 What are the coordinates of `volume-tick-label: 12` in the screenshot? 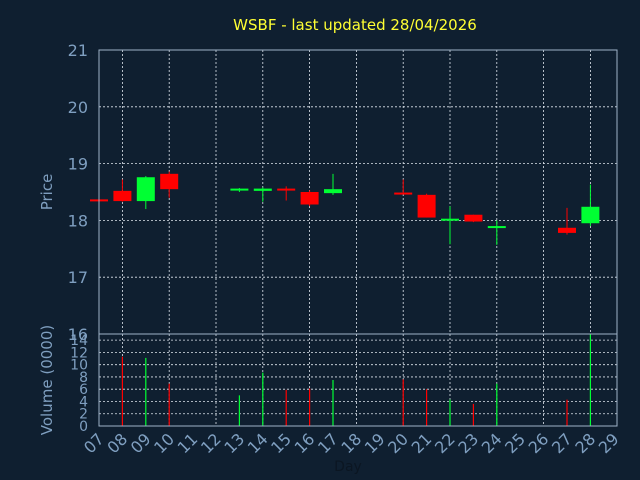 It's located at (79, 353).